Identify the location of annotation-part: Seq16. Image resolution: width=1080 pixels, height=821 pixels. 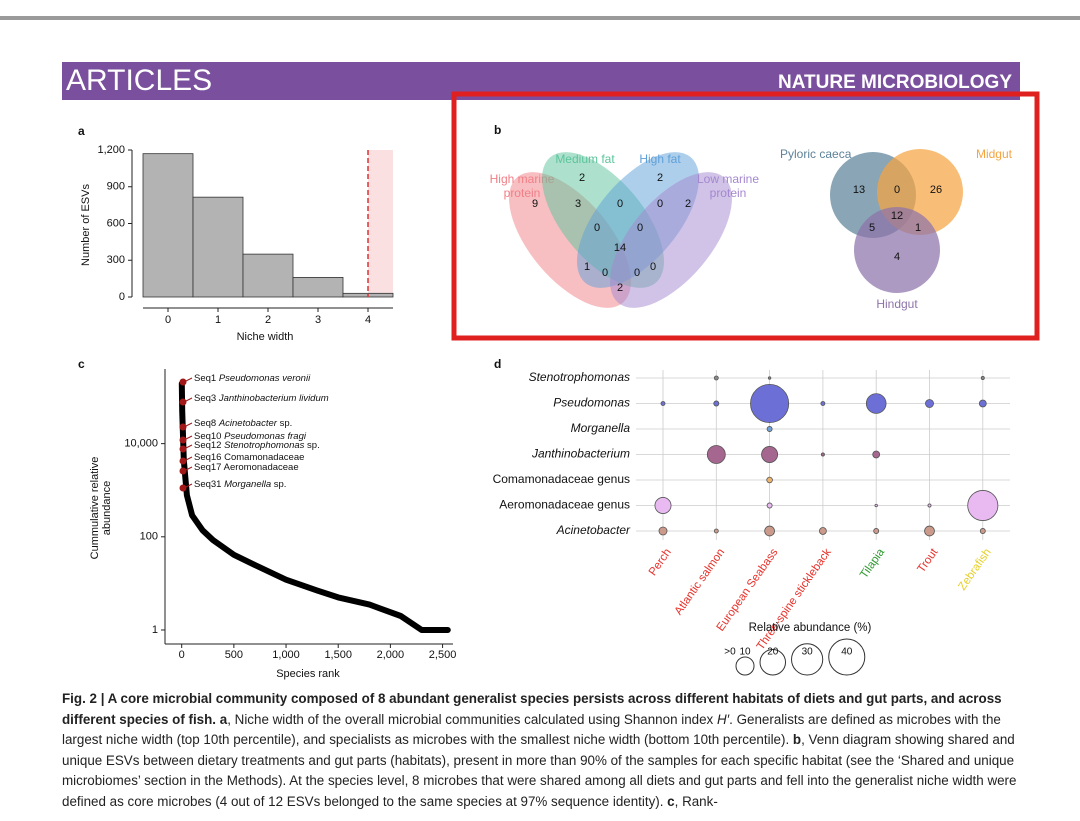
(207, 457).